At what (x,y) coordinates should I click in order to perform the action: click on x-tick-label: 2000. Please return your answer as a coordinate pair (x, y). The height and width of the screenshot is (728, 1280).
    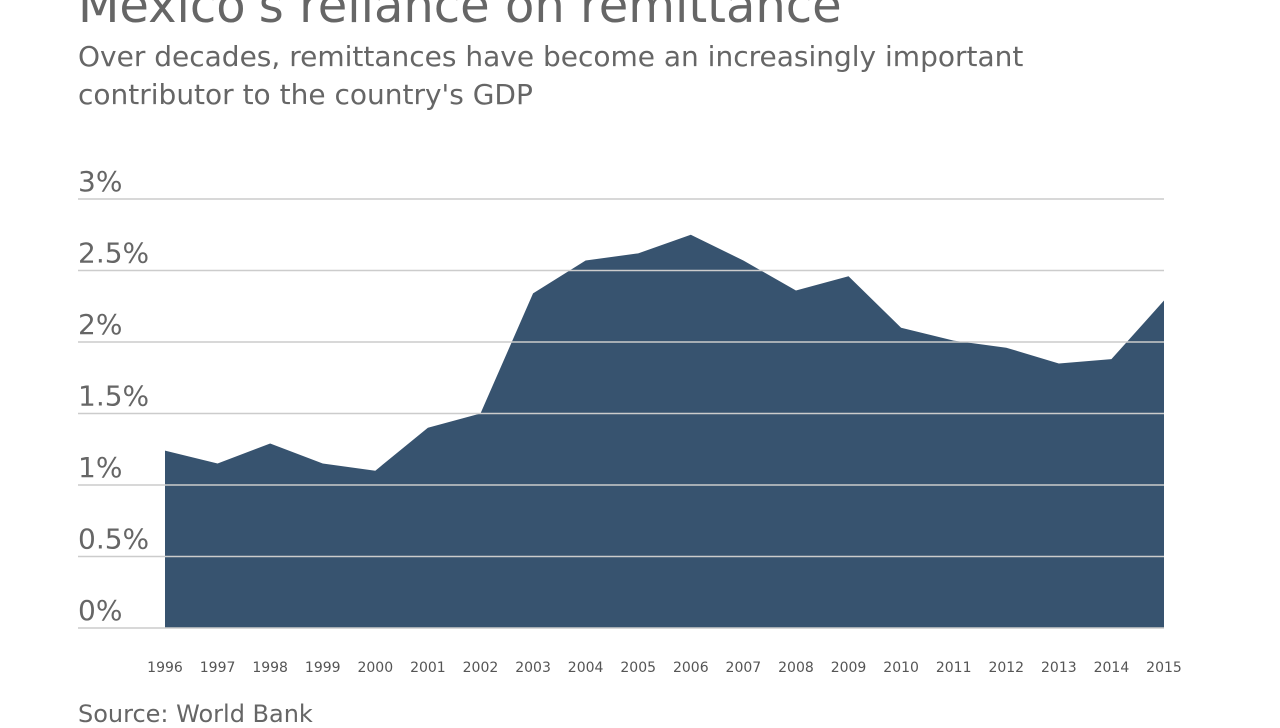
    Looking at the image, I should click on (375, 668).